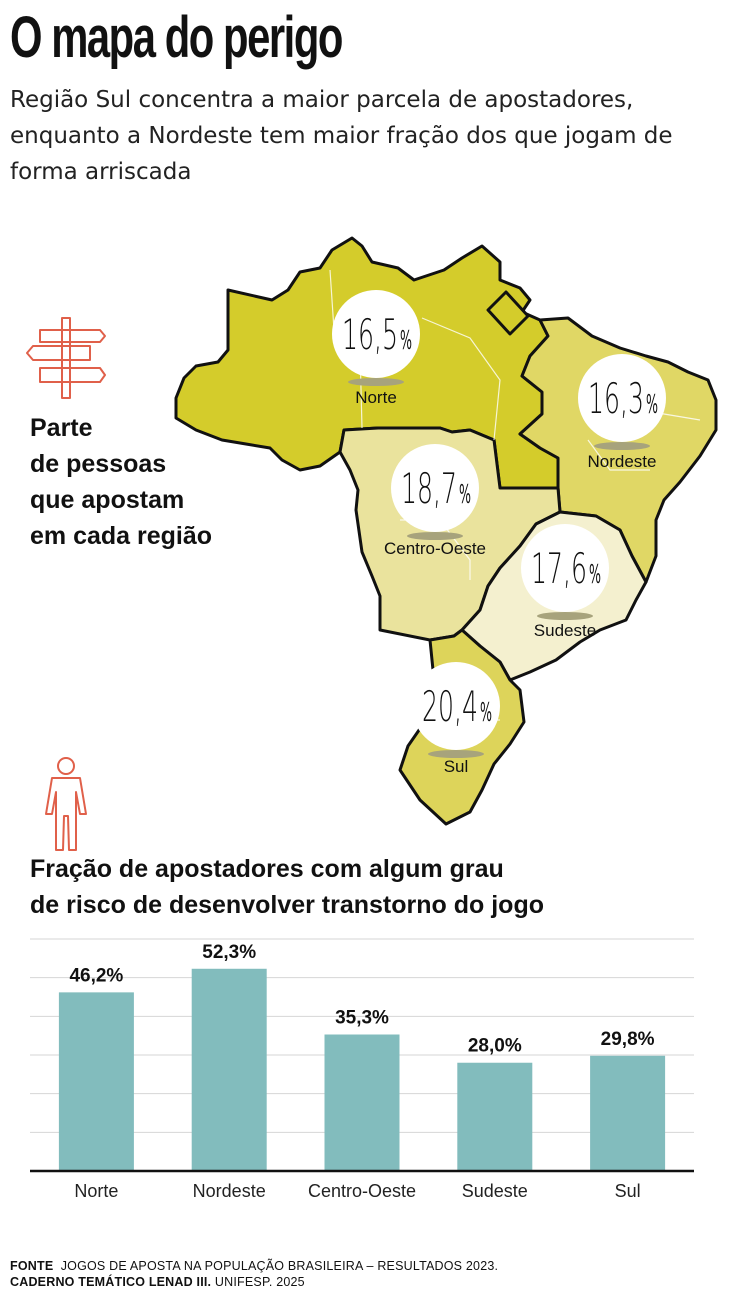 The height and width of the screenshot is (1300, 736). Describe the element at coordinates (495, 1116) in the screenshot. I see `bar-sudeste` at that location.